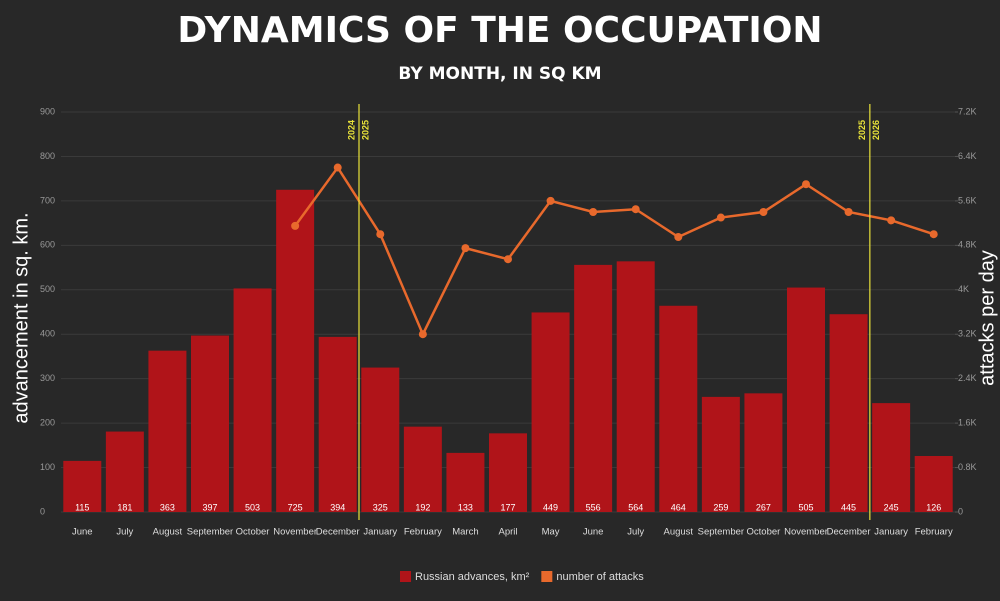 The width and height of the screenshot is (1000, 601). Describe the element at coordinates (167, 507) in the screenshot. I see `bar-value-label: 363` at that location.